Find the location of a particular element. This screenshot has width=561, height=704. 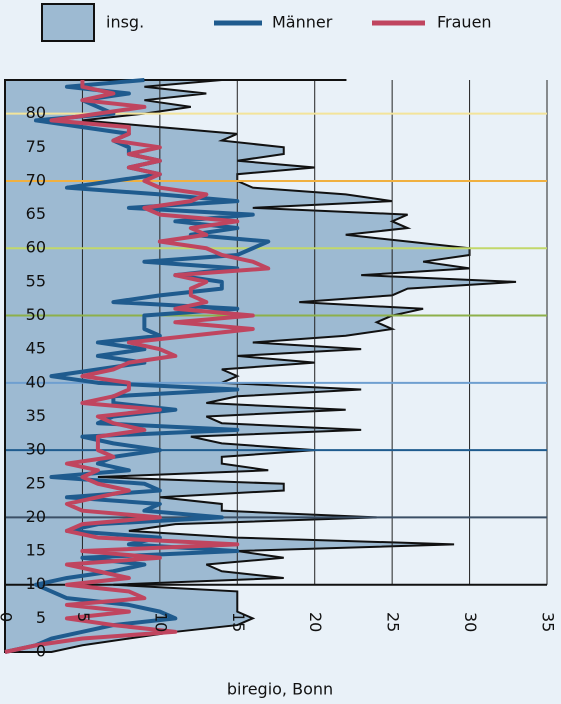

y-tick-label: 60 is located at coordinates (36, 247).